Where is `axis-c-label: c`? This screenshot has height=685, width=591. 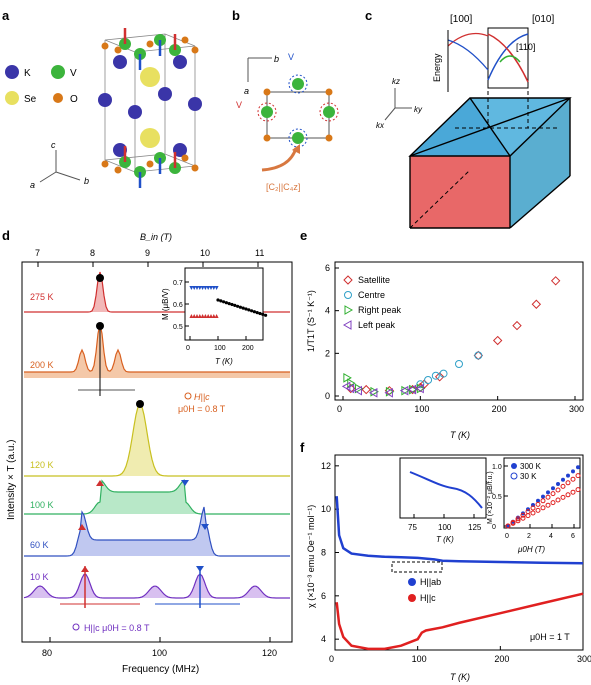 axis-c-label: c is located at coordinates (53, 145).